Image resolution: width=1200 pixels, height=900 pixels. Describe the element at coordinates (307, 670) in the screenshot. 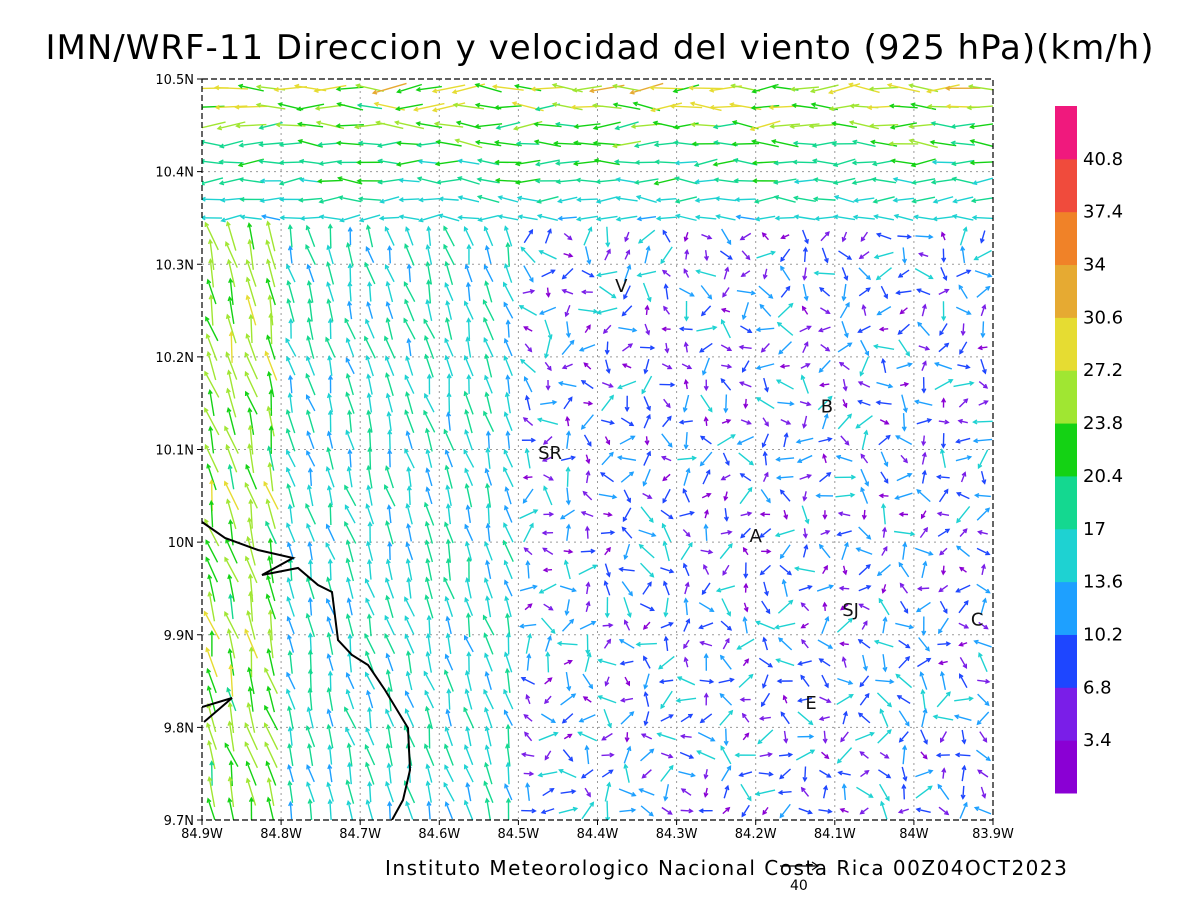

I see `coastline` at that location.